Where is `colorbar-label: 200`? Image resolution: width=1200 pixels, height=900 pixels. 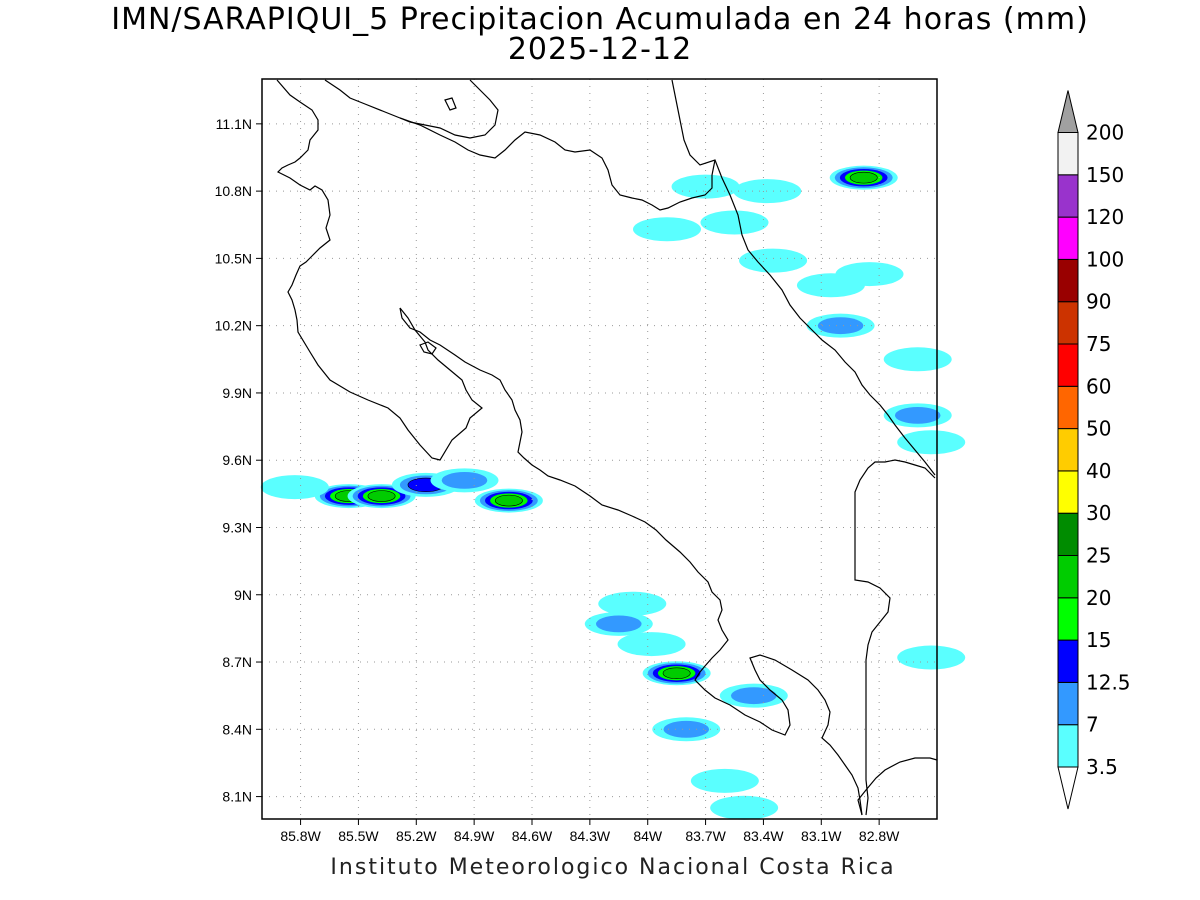
colorbar-label: 200 is located at coordinates (1105, 133).